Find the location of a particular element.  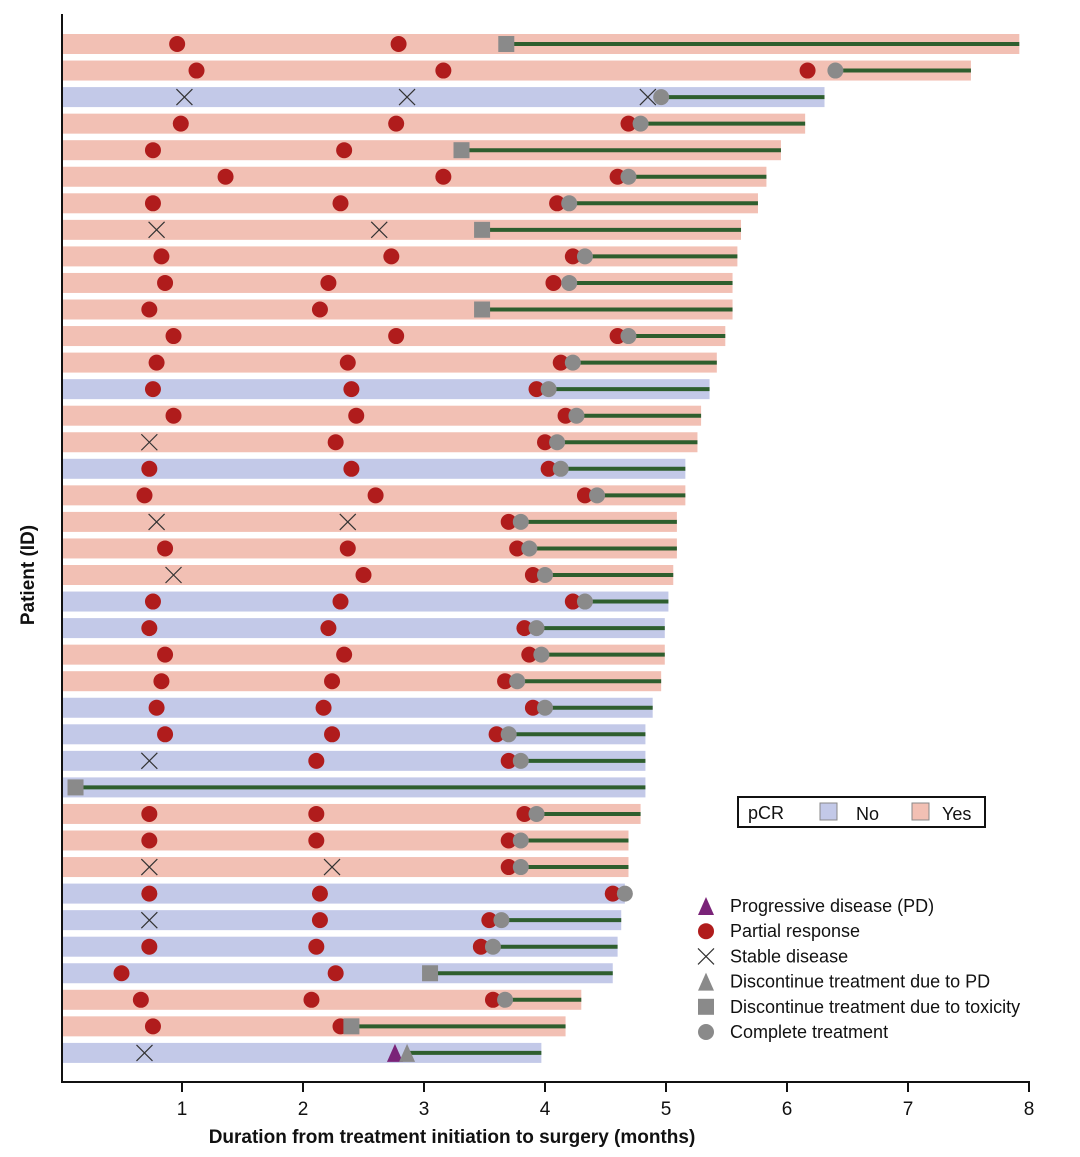

discontinue-pd-marker is located at coordinates (407, 1052).